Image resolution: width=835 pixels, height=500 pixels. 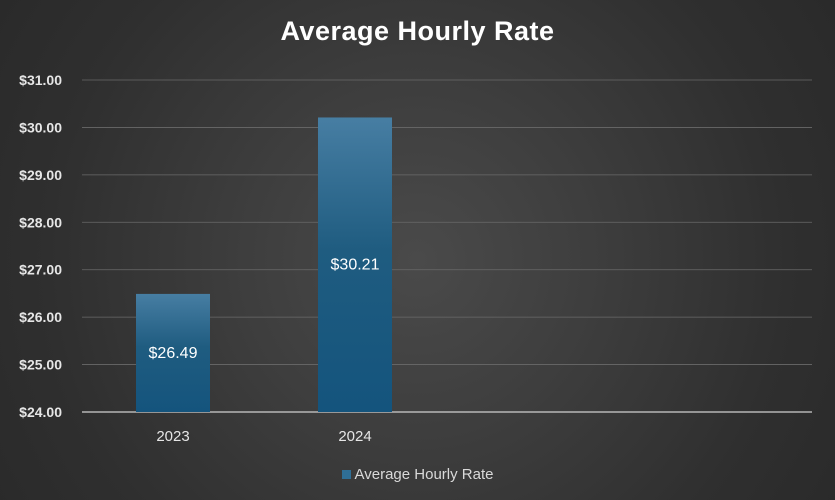 What do you see at coordinates (40, 80) in the screenshot?
I see `y-tick-label: $31.00` at bounding box center [40, 80].